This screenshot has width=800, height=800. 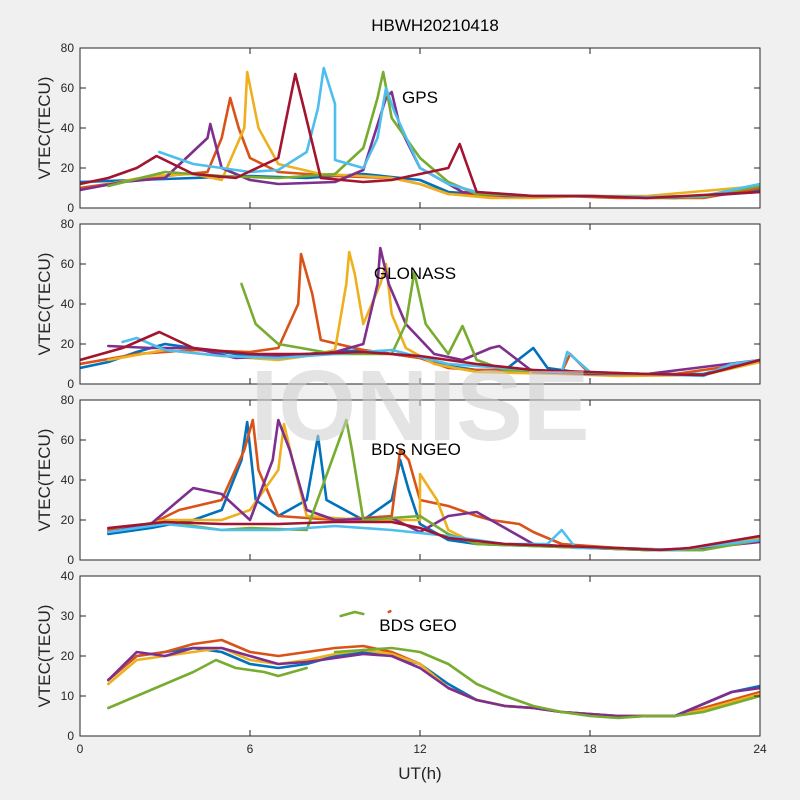 What do you see at coordinates (80, 749) in the screenshot?
I see `x-tick-label: 0` at bounding box center [80, 749].